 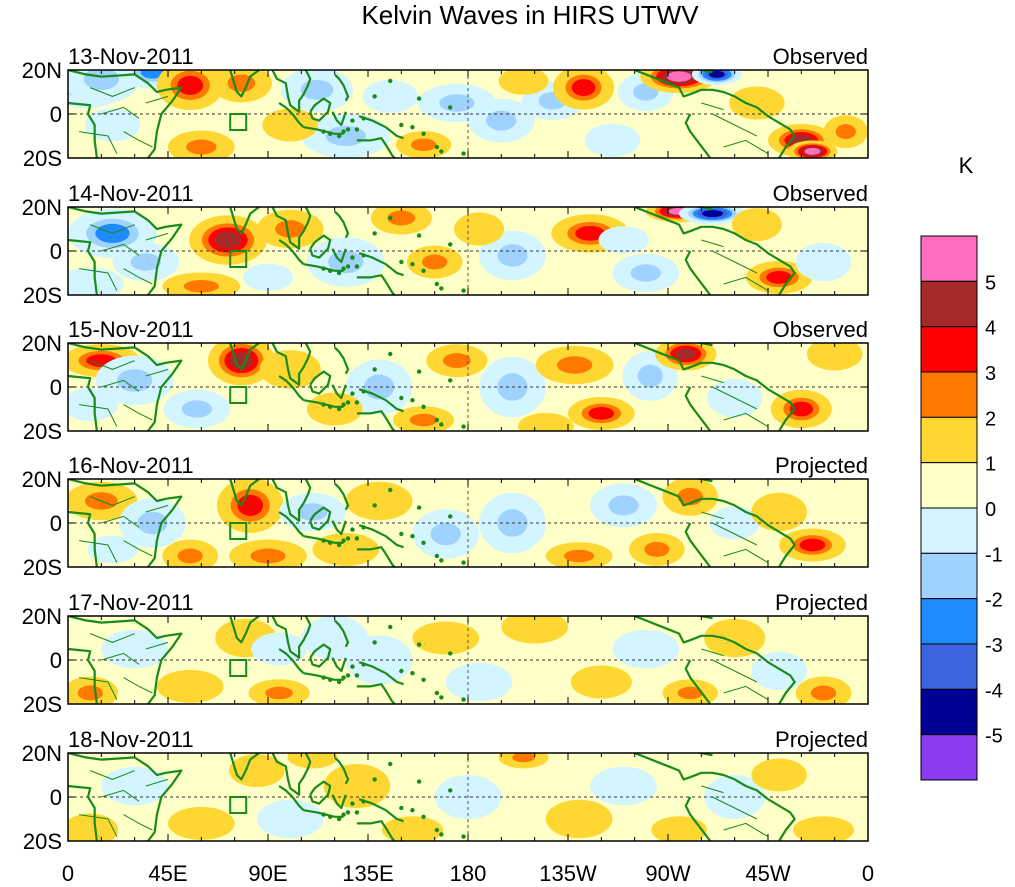 What do you see at coordinates (821, 465) in the screenshot?
I see `panel-status: Projected` at bounding box center [821, 465].